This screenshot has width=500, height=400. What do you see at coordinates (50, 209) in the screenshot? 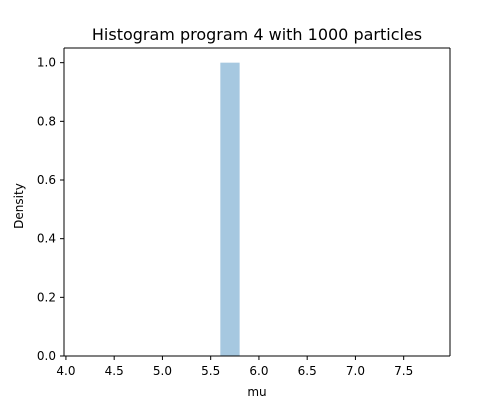
I see `y-ticks-group: 0.0 0.2 0.4 0.6 0.8 1.0` at bounding box center [50, 209].